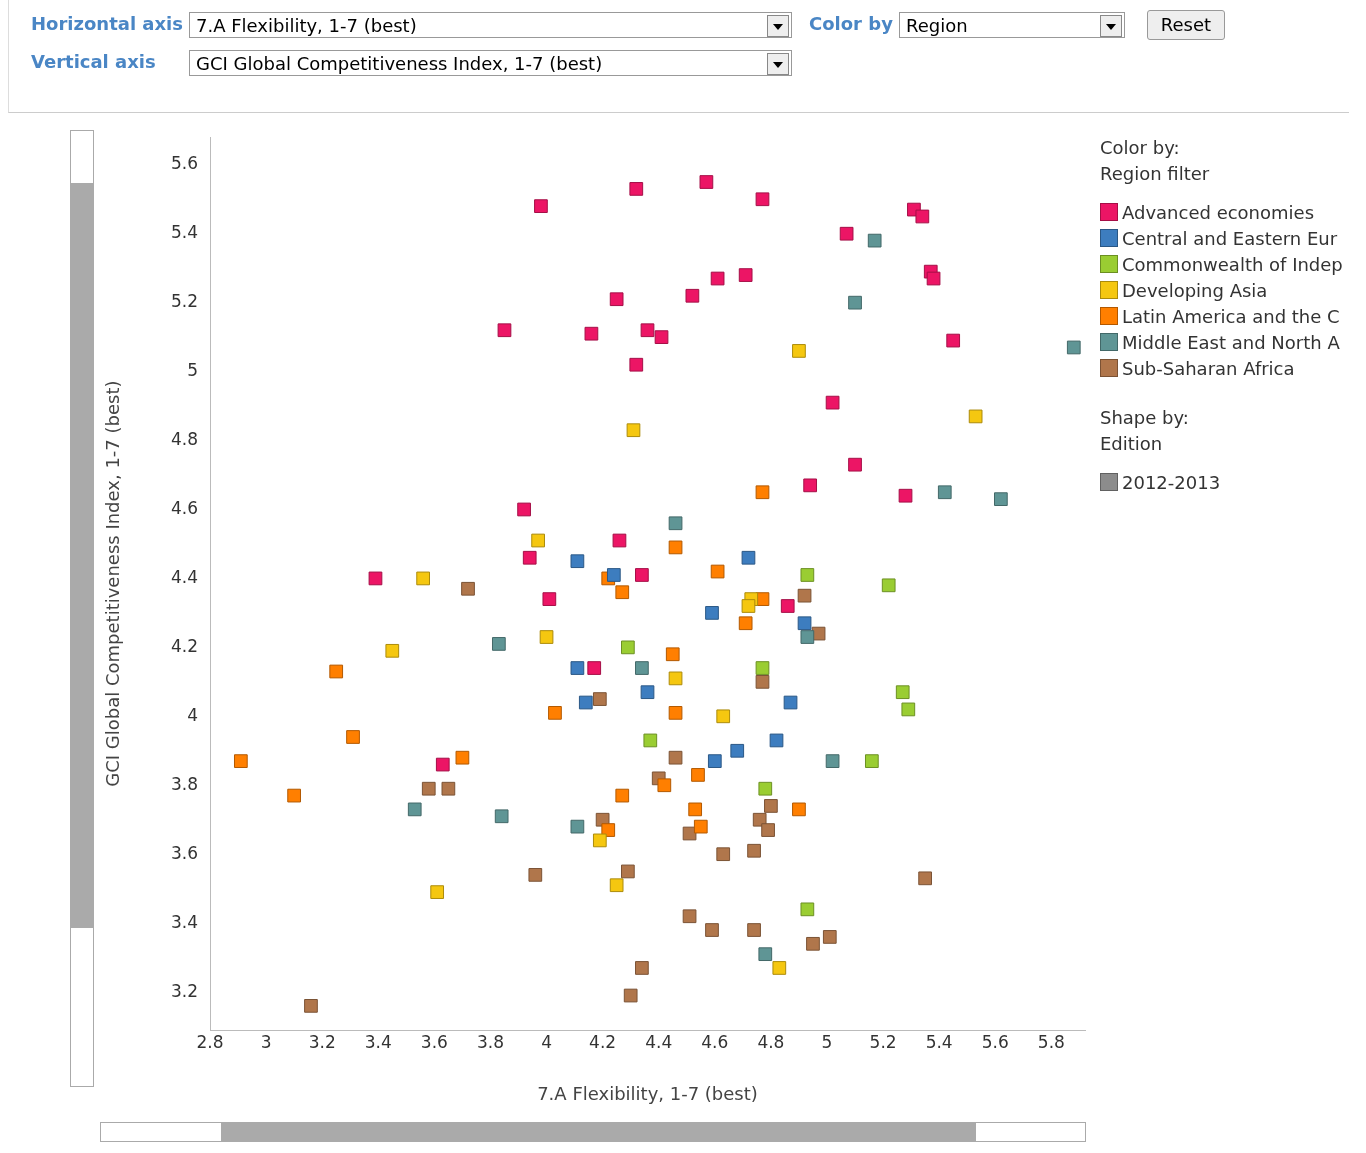 The image size is (1366, 1153). What do you see at coordinates (322, 1041) in the screenshot?
I see `x-tick-label: 3.2` at bounding box center [322, 1041].